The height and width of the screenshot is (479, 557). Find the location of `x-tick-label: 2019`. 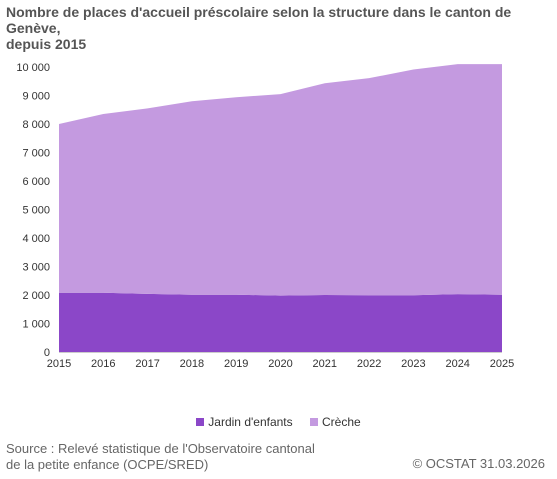

x-tick-label: 2019 is located at coordinates (236, 364).